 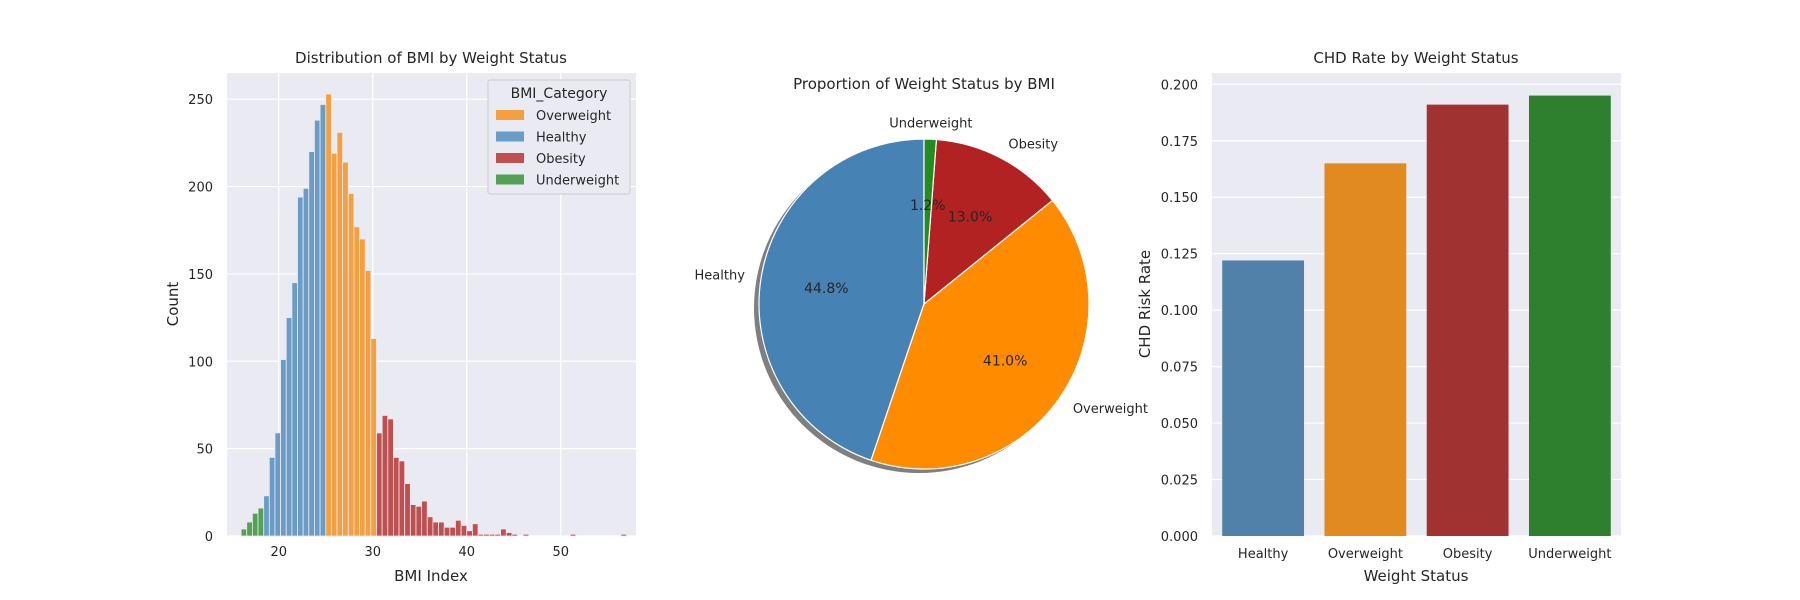 I want to click on pie-slice-healthy, so click(x=841, y=300).